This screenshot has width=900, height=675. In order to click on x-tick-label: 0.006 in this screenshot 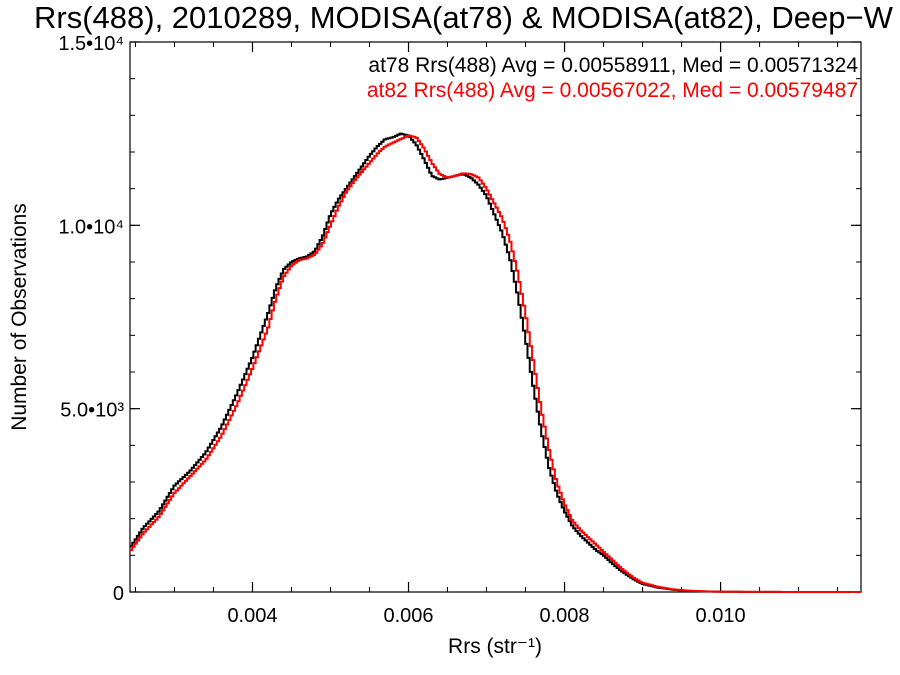, I will do `click(408, 616)`.